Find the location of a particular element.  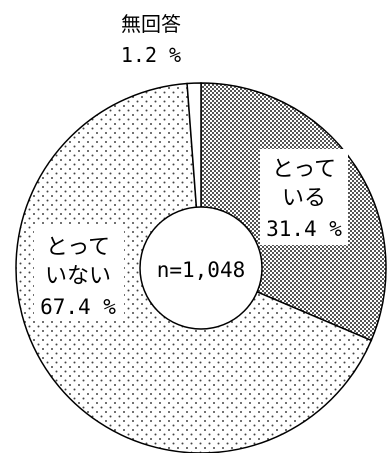

slice-label-line-0-1: いる is located at coordinates (304, 198).